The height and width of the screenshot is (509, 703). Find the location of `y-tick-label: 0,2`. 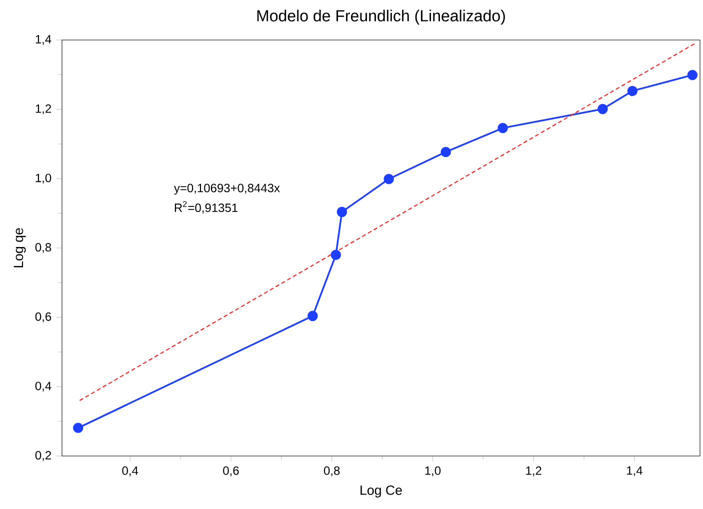

y-tick-label: 0,2 is located at coordinates (43, 456).